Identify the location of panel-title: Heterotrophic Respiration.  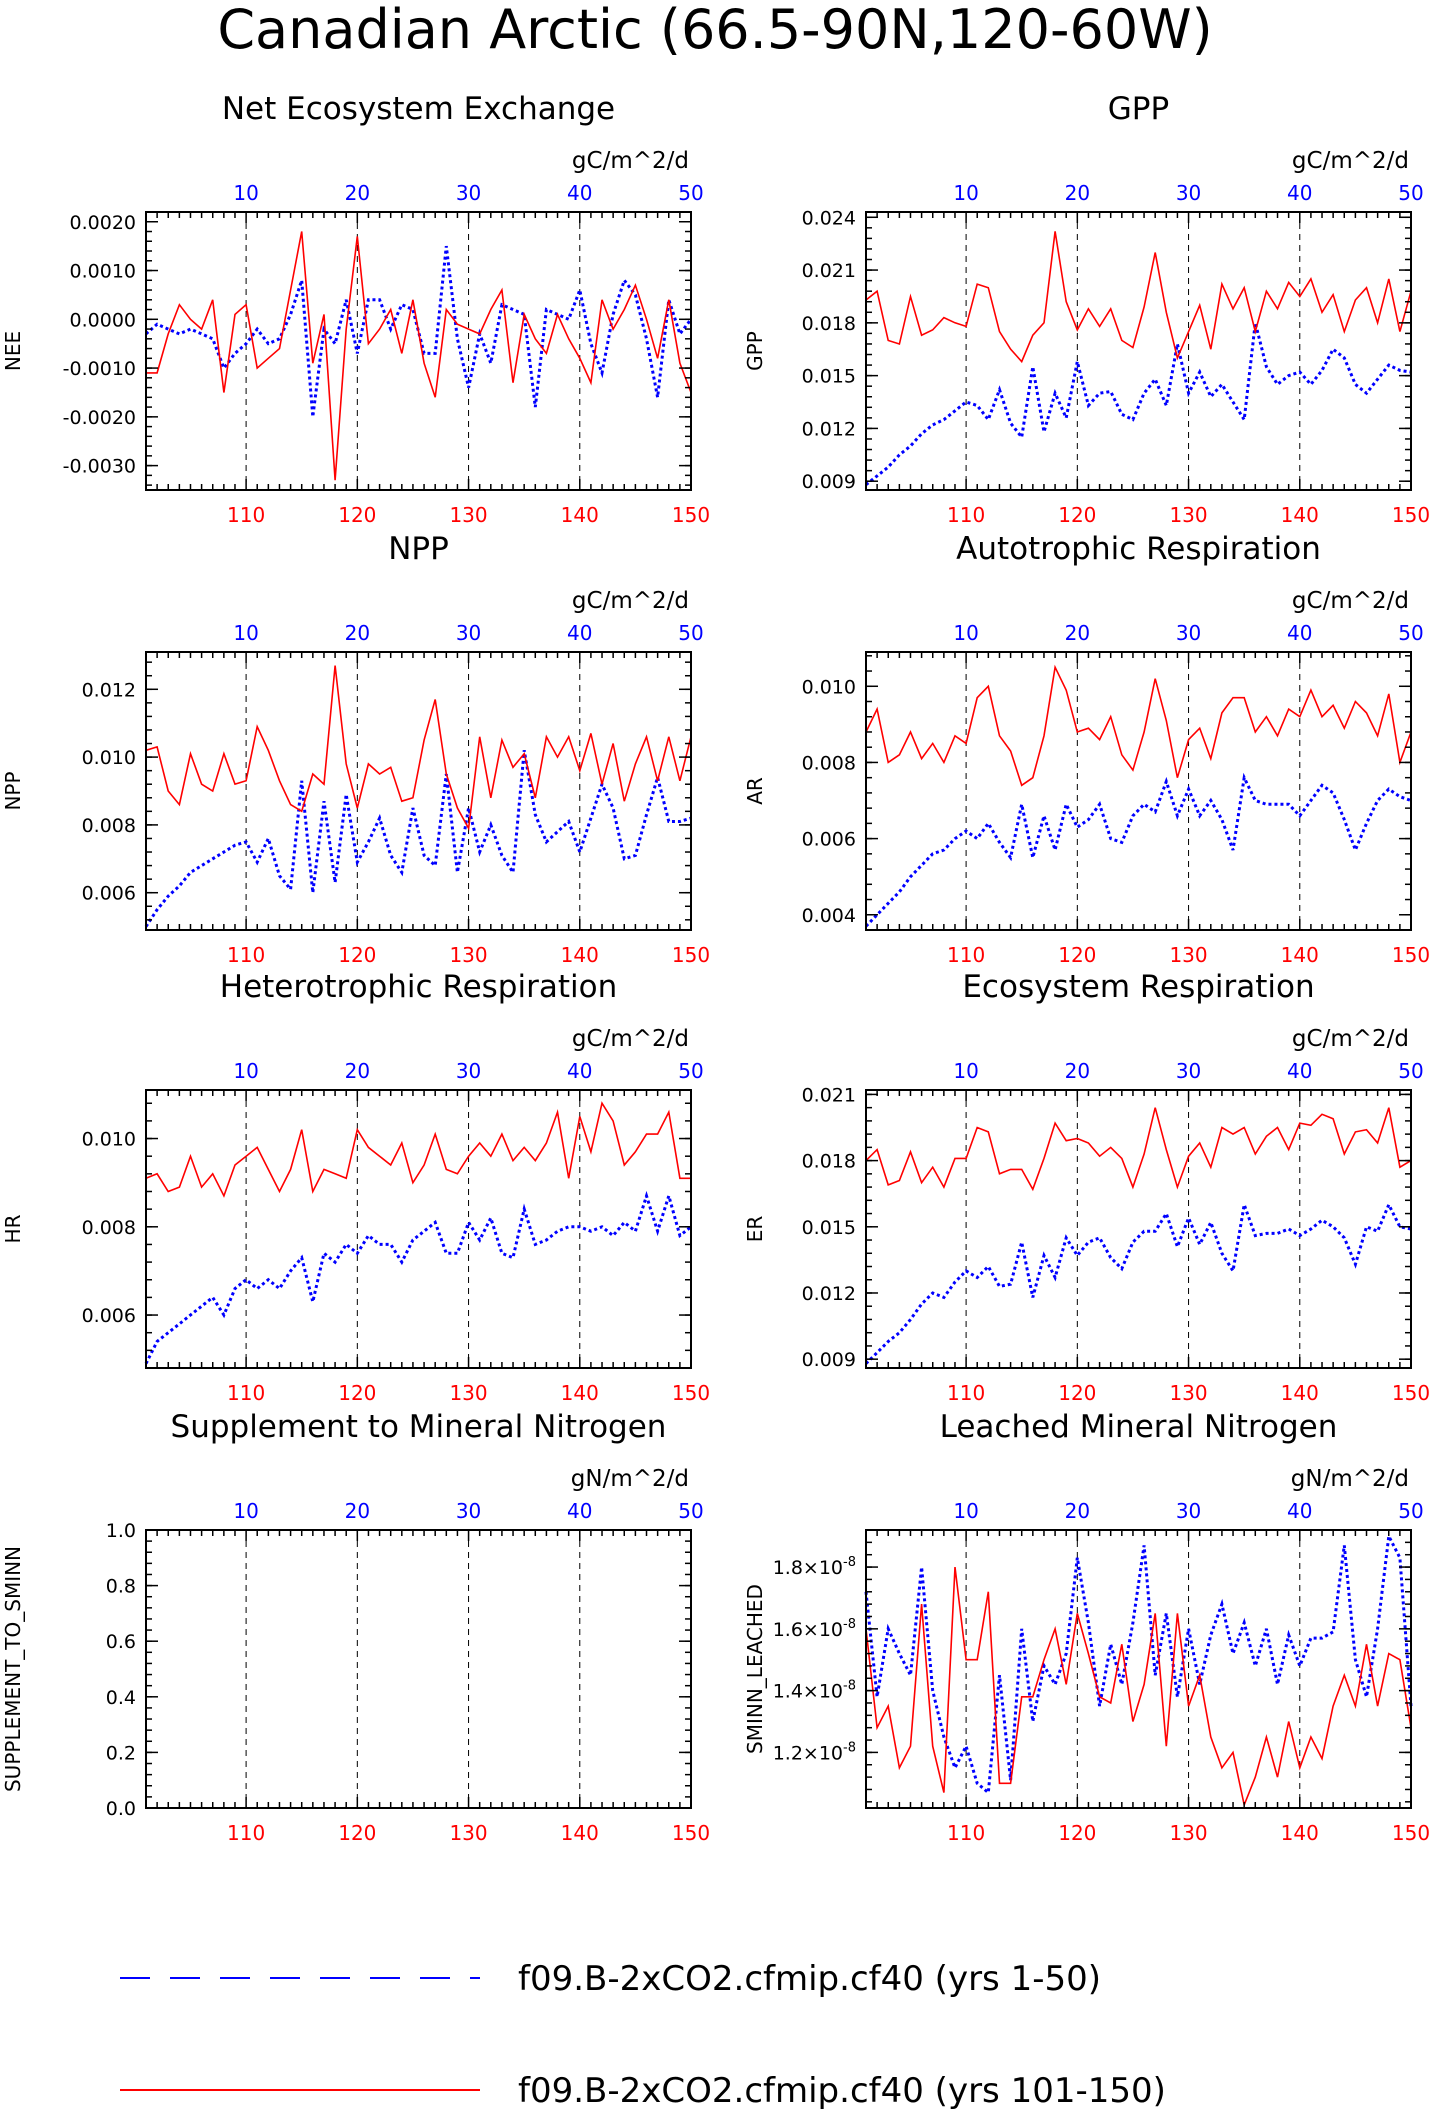
(418, 987).